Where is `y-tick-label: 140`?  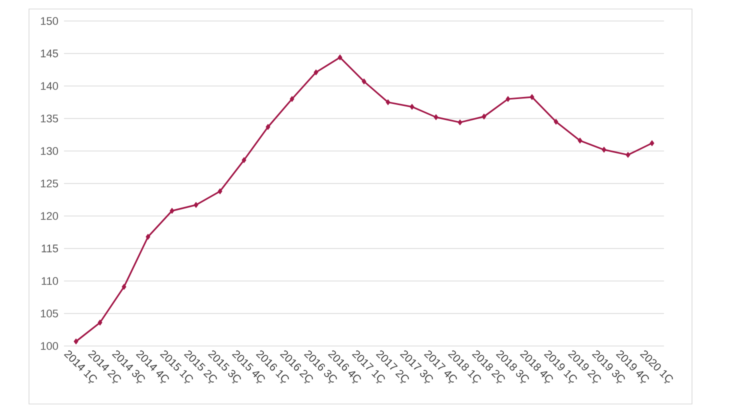 y-tick-label: 140 is located at coordinates (49, 86).